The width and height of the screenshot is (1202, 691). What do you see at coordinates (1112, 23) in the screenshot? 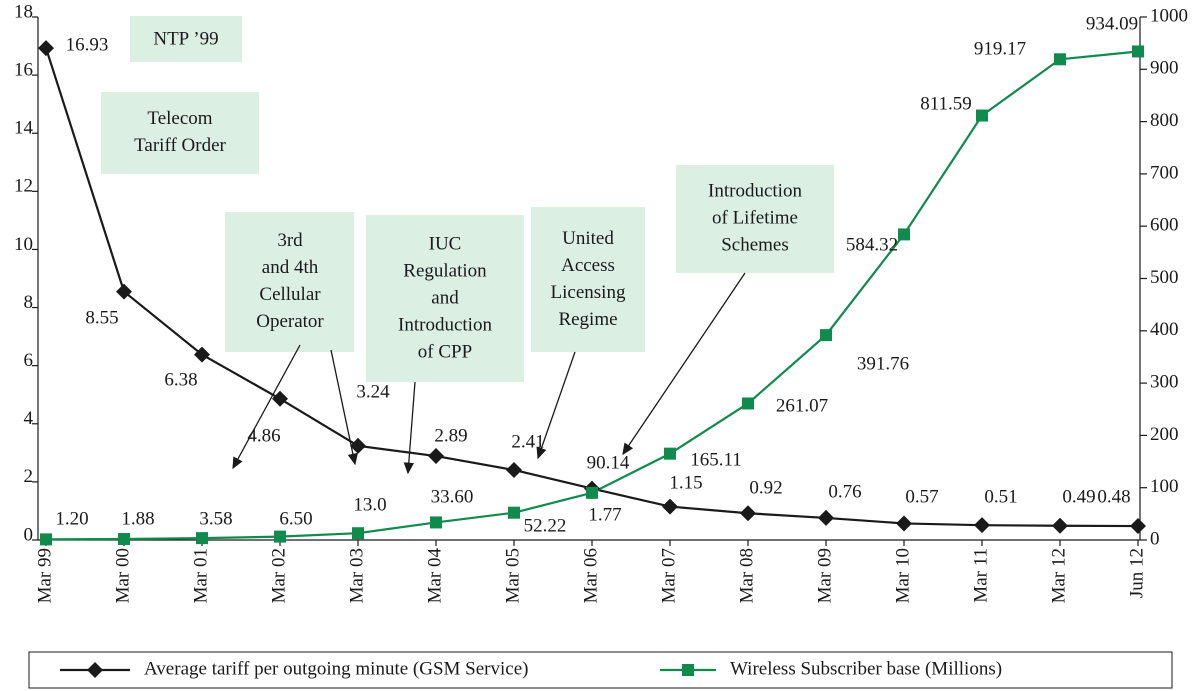
I see `data-label: 934.09` at bounding box center [1112, 23].